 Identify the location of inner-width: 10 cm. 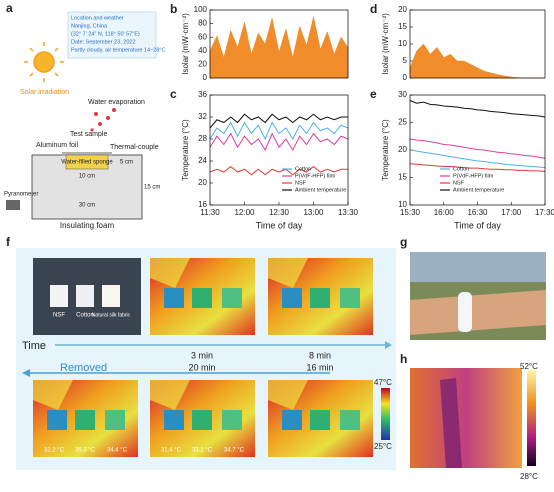
(87, 177).